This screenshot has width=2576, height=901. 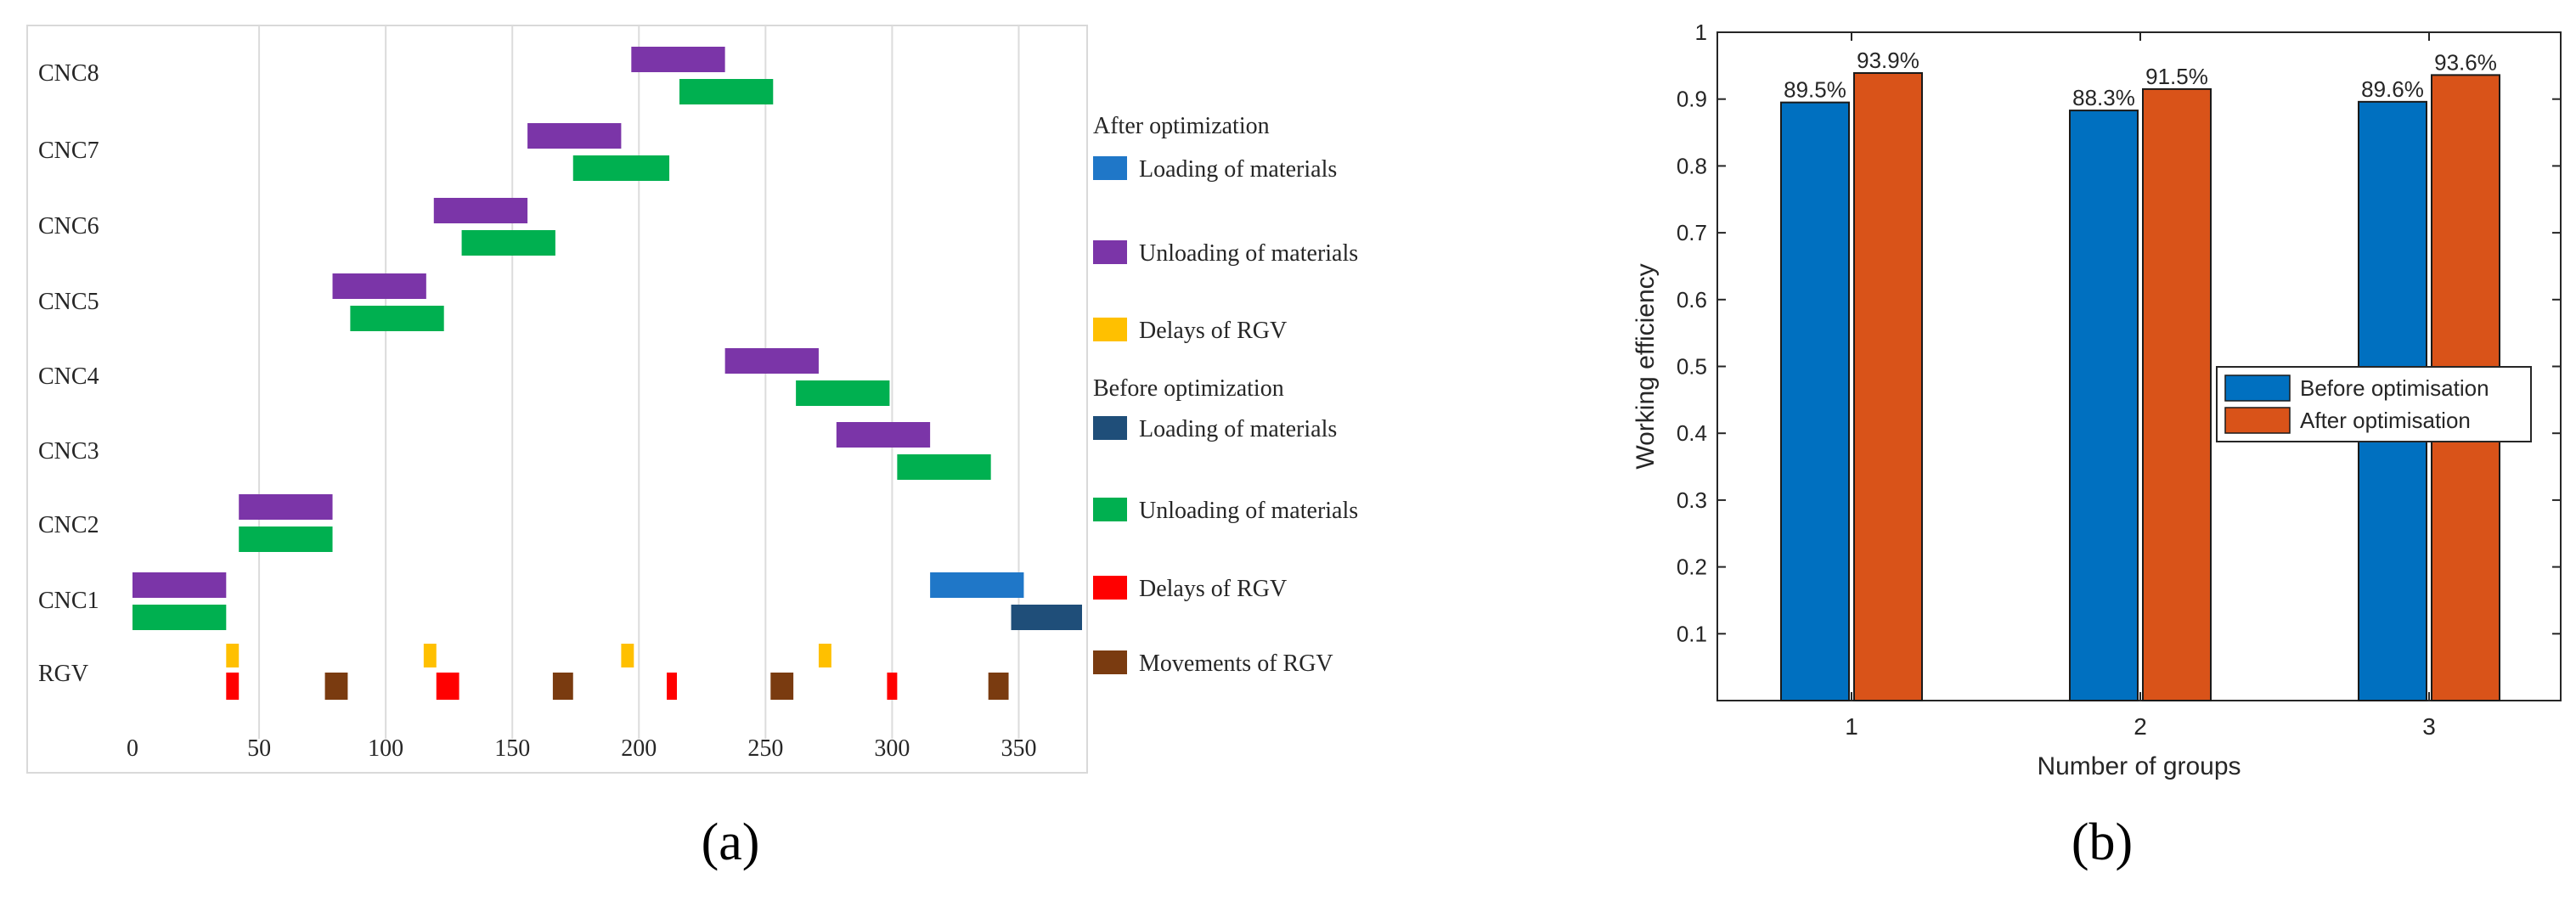 I want to click on bar-data-label: 93.9%, so click(x=1888, y=60).